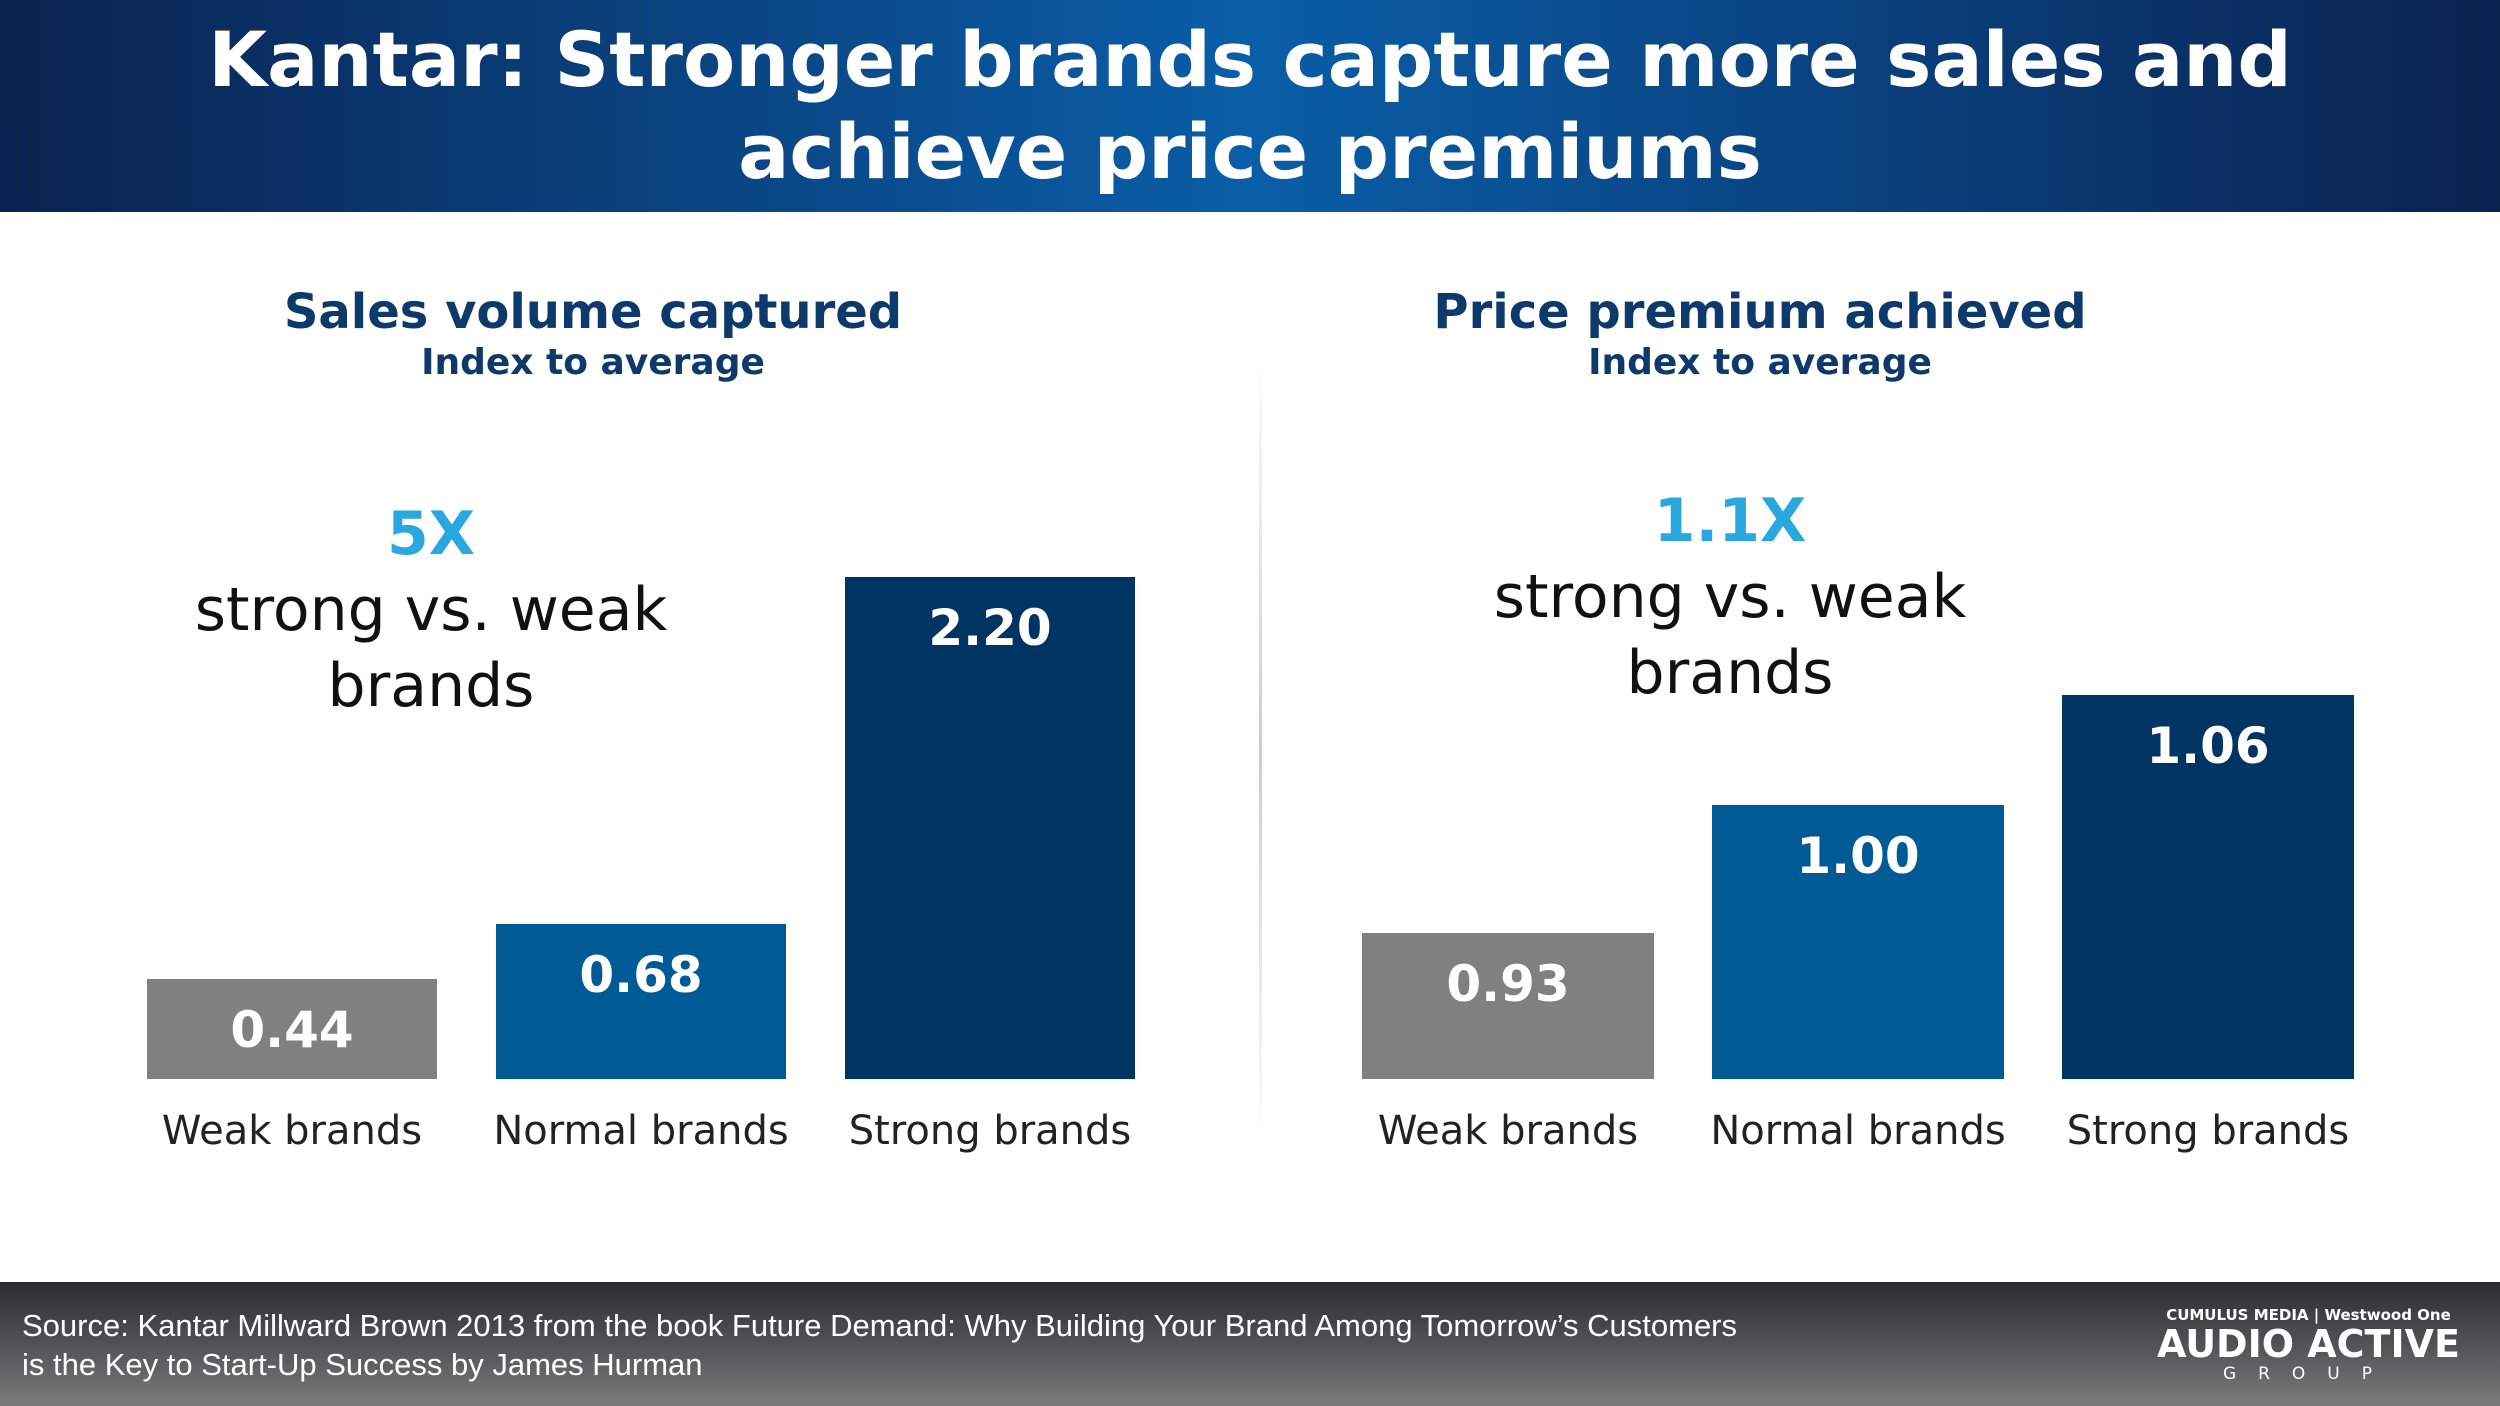 Image resolution: width=2500 pixels, height=1406 pixels. What do you see at coordinates (1760, 312) in the screenshot?
I see `chart-2-title: Price premium achieved` at bounding box center [1760, 312].